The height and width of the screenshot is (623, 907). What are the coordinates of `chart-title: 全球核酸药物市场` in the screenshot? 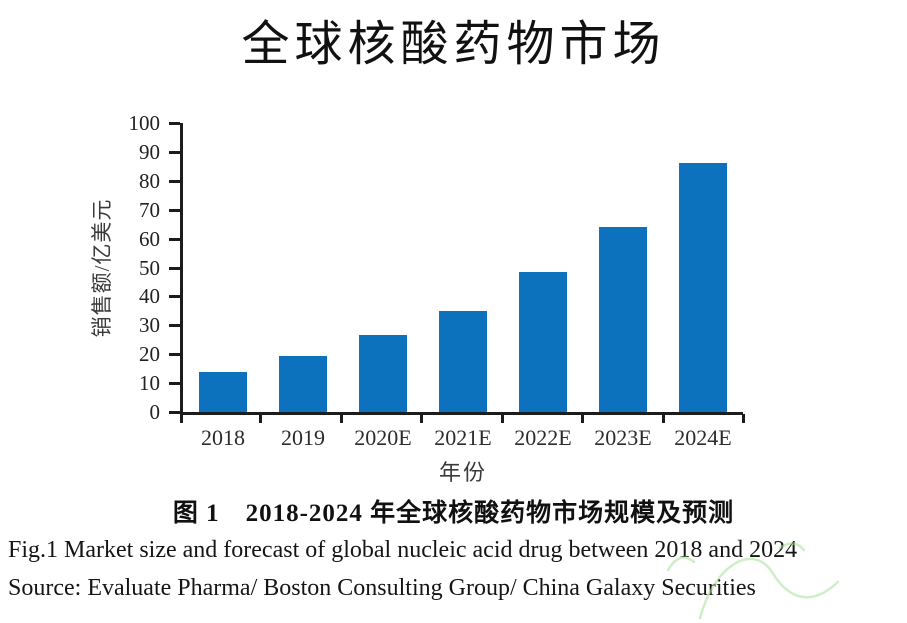 It's located at (453, 44).